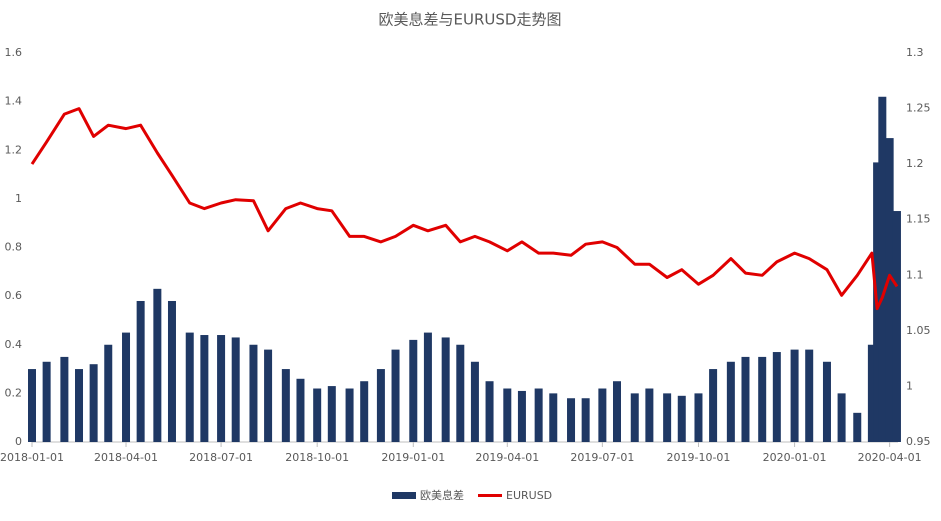  I want to click on y2-tick-label: 1.2, so click(915, 163).